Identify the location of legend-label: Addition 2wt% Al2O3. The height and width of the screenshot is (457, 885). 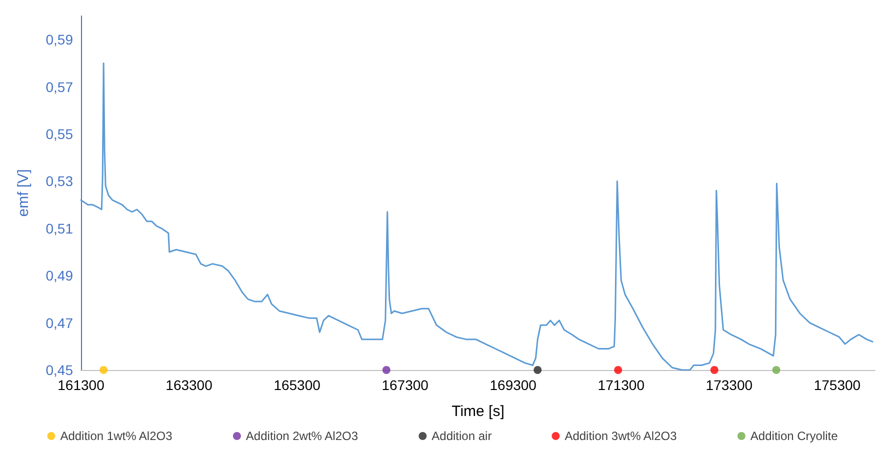
(302, 436).